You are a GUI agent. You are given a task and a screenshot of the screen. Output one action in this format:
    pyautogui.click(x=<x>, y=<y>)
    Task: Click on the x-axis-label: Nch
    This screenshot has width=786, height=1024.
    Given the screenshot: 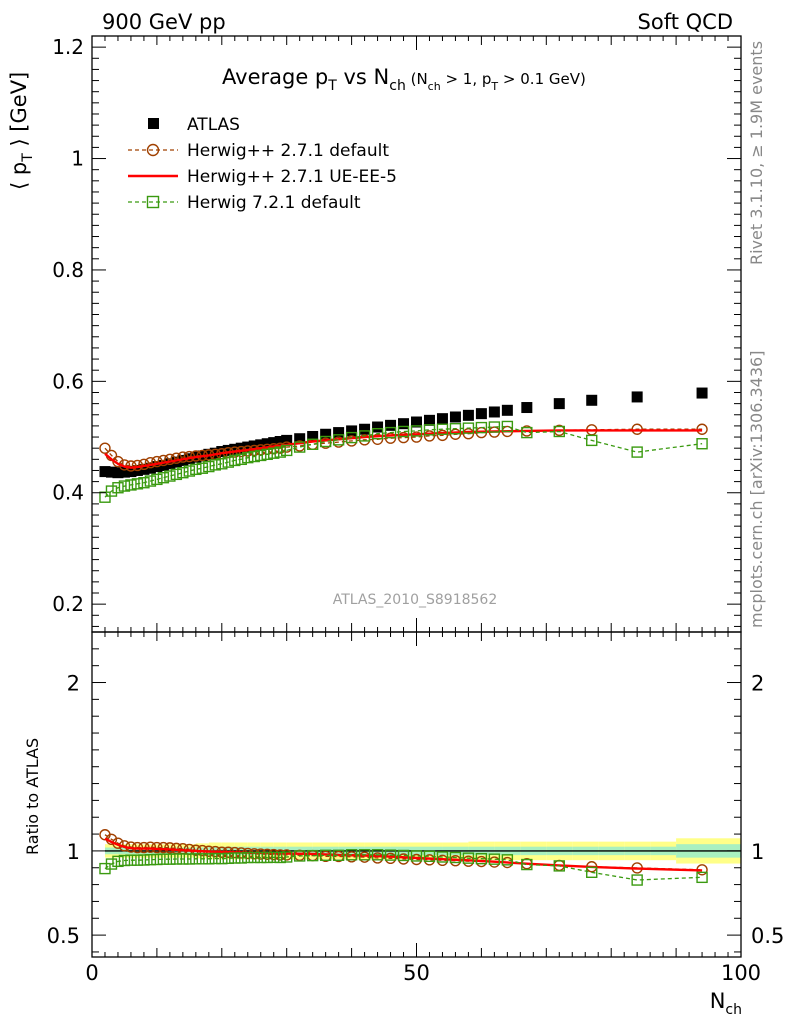 What is the action you would take?
    pyautogui.click(x=726, y=1003)
    